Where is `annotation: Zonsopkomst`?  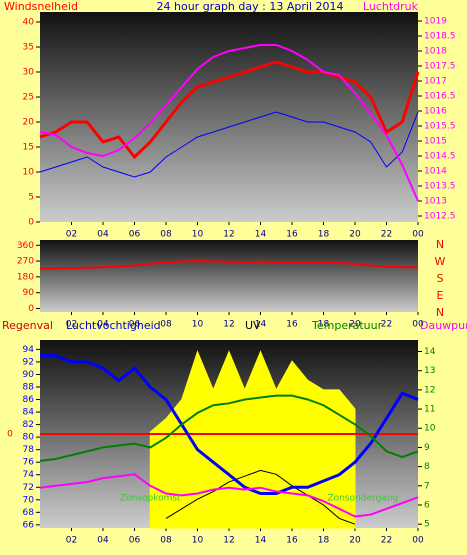
annotation: Zonsopkomst is located at coordinates (150, 499).